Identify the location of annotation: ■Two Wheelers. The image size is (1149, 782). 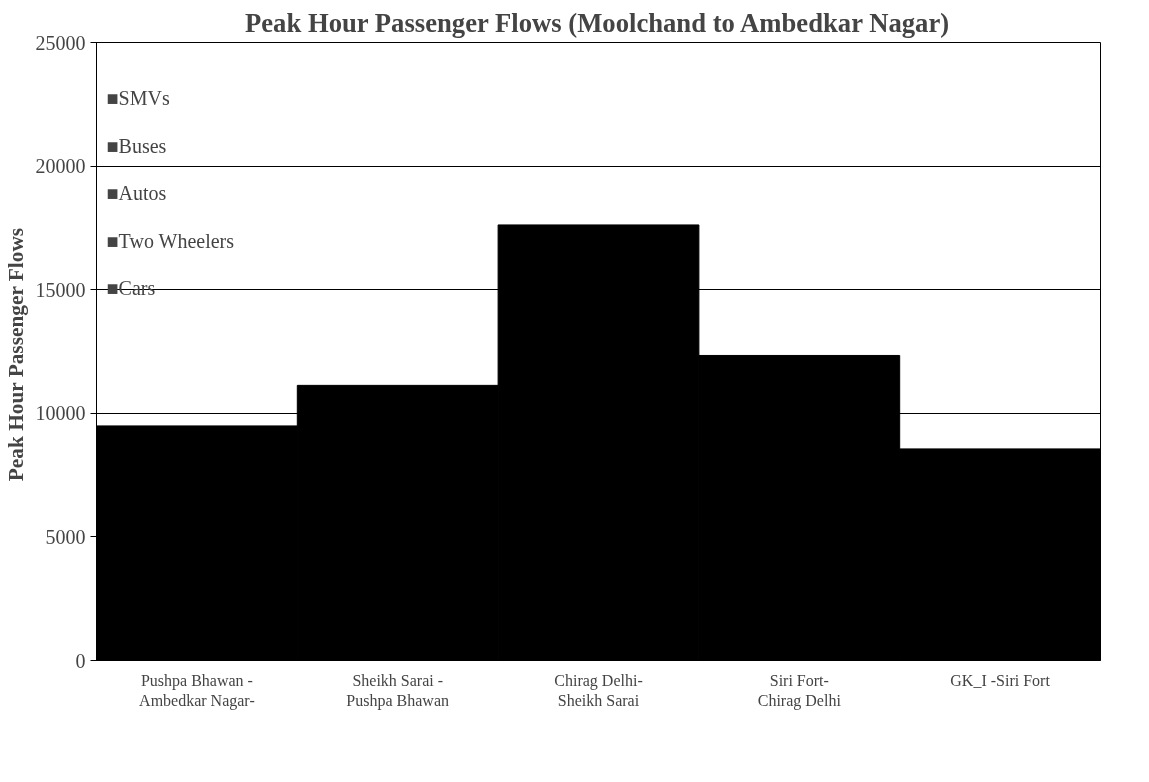
(170, 240).